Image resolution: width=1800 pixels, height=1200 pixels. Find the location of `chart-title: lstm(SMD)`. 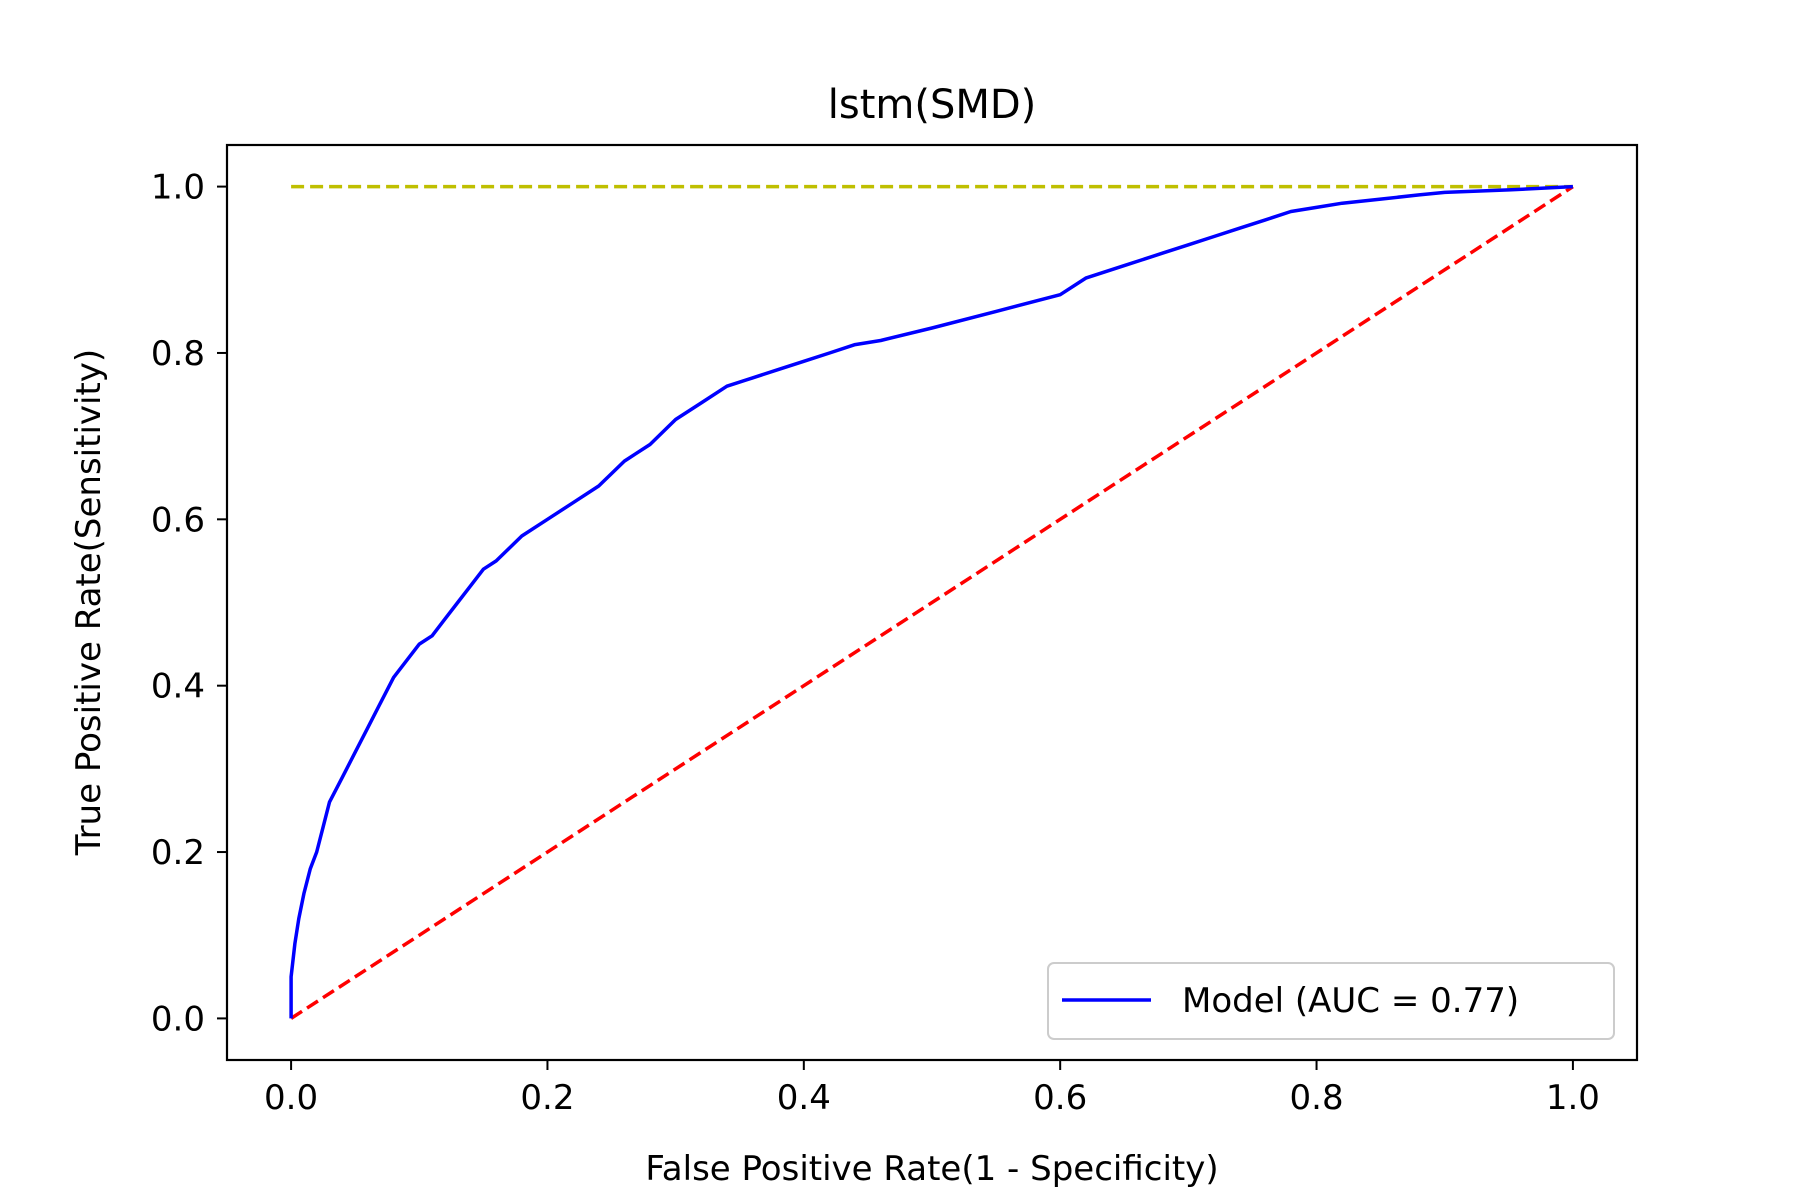

chart-title: lstm(SMD) is located at coordinates (932, 105).